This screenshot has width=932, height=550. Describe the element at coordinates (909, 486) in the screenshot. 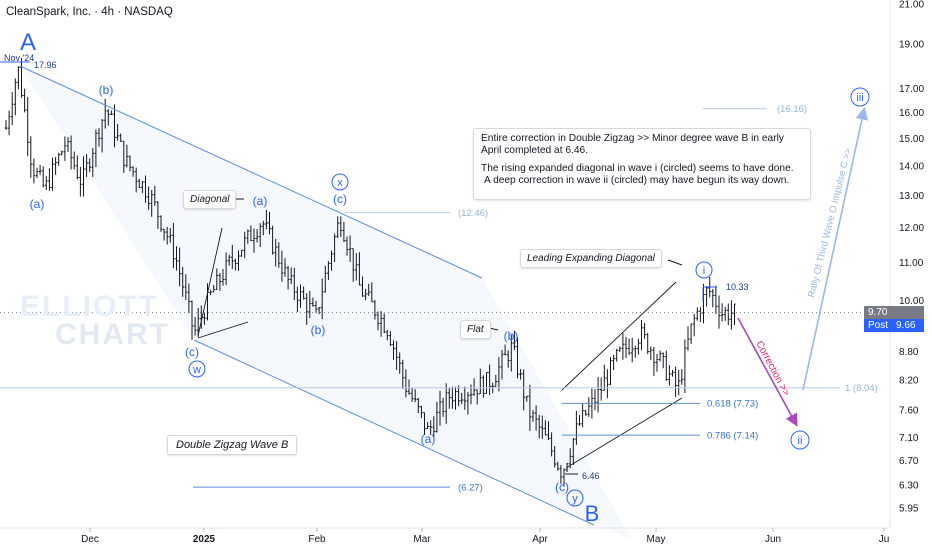

I see `y-tick-label: 6.30` at that location.